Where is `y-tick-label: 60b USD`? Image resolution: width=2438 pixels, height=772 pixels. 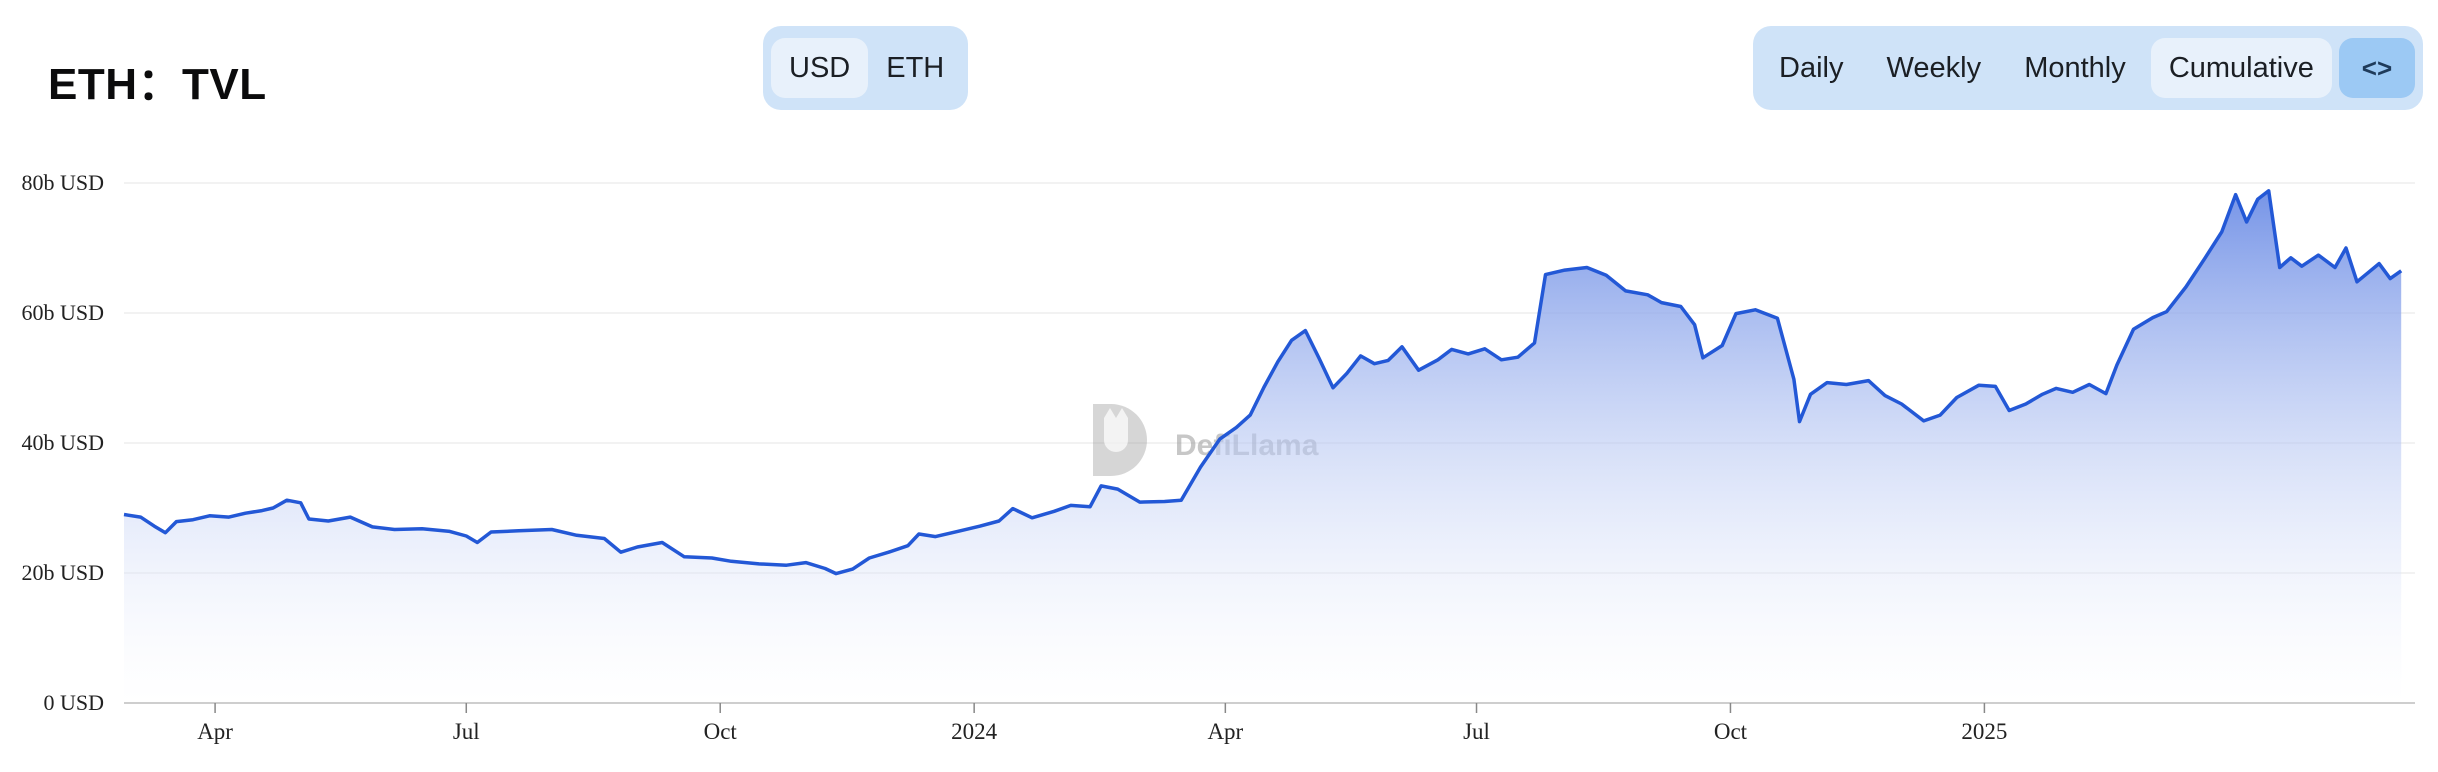 y-tick-label: 60b USD is located at coordinates (62, 312).